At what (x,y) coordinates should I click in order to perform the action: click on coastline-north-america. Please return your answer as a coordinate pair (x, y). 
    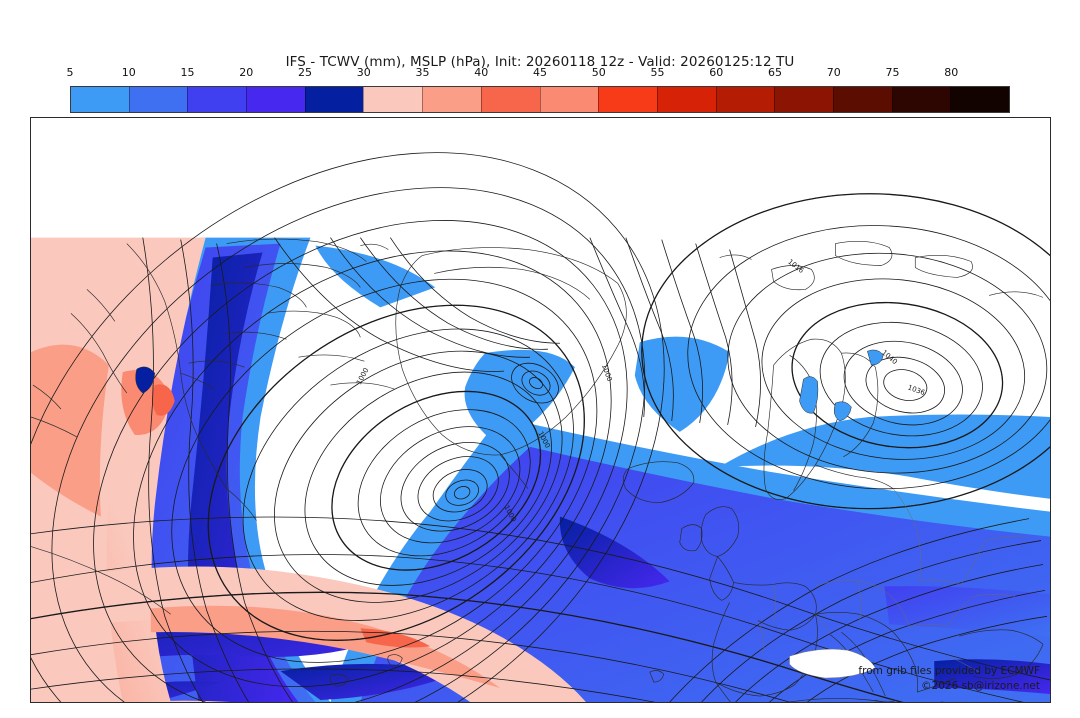
    Looking at the image, I should click on (144, 429).